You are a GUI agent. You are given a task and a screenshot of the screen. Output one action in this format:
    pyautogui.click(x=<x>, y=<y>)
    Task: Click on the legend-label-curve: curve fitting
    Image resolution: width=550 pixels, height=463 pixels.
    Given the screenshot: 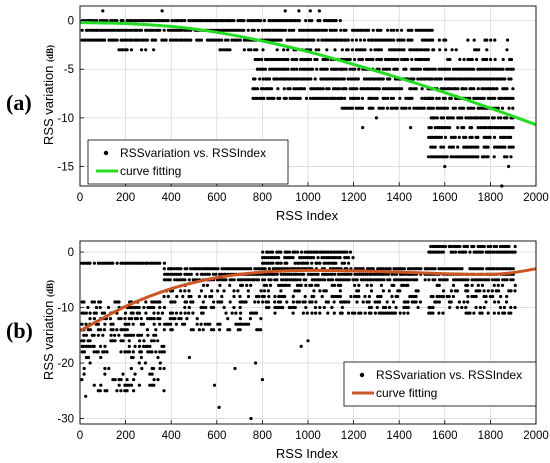 What is the action you would take?
    pyautogui.click(x=406, y=393)
    